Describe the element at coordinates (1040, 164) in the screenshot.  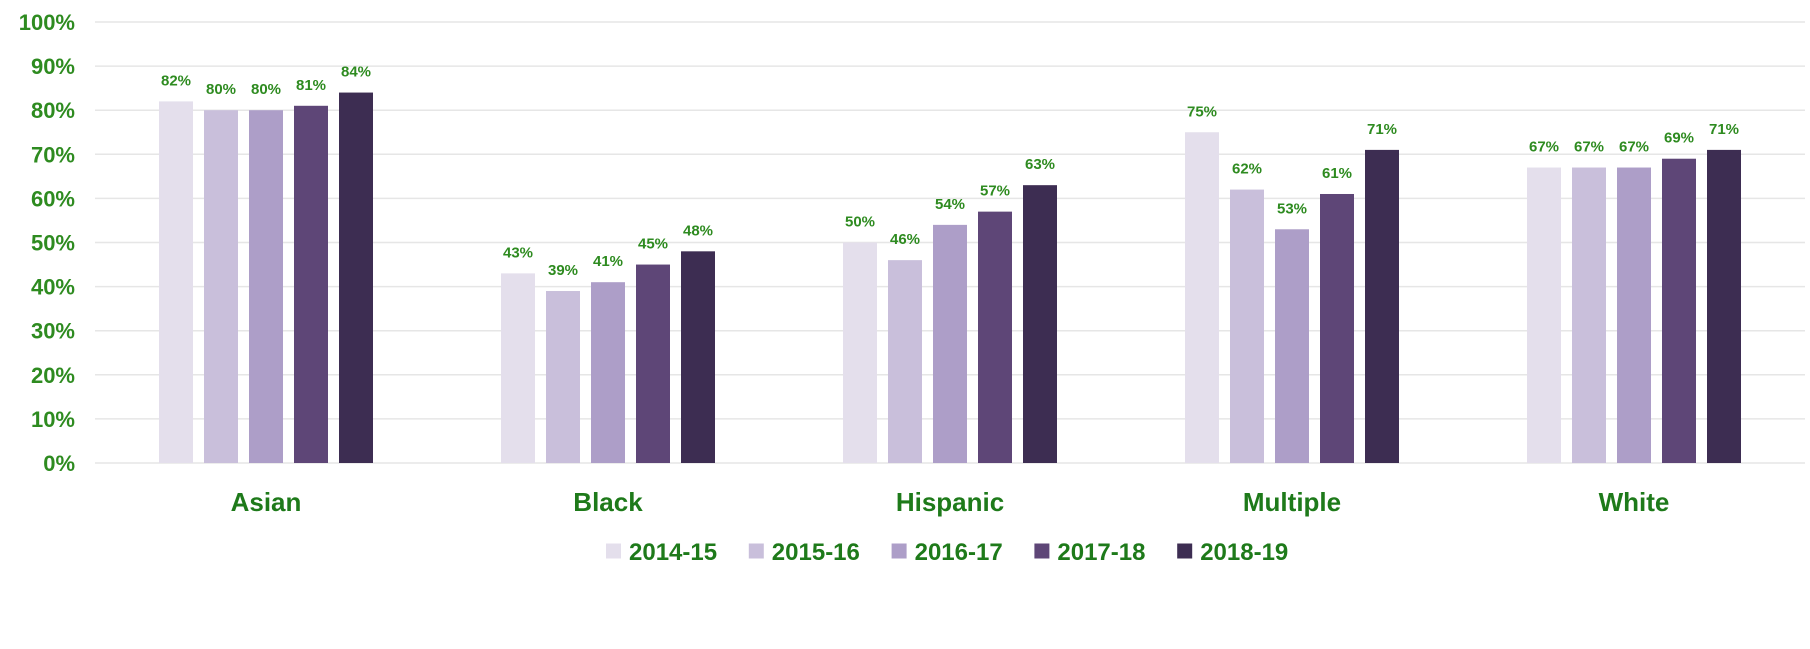
I see `data-label: 63%` at that location.